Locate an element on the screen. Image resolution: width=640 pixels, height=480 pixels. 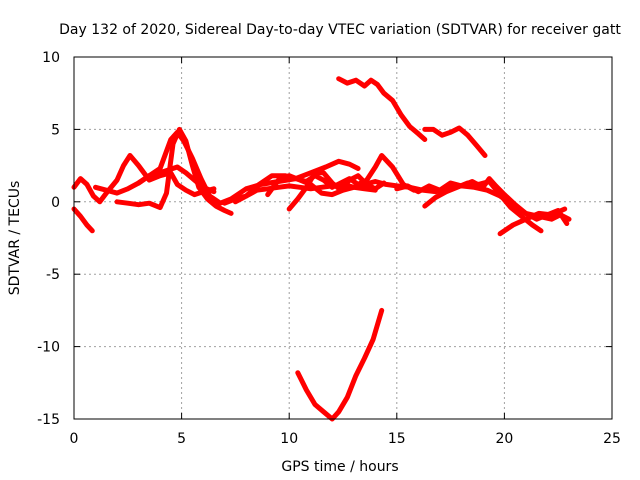
x-tick-label: 0 is located at coordinates (74, 439).